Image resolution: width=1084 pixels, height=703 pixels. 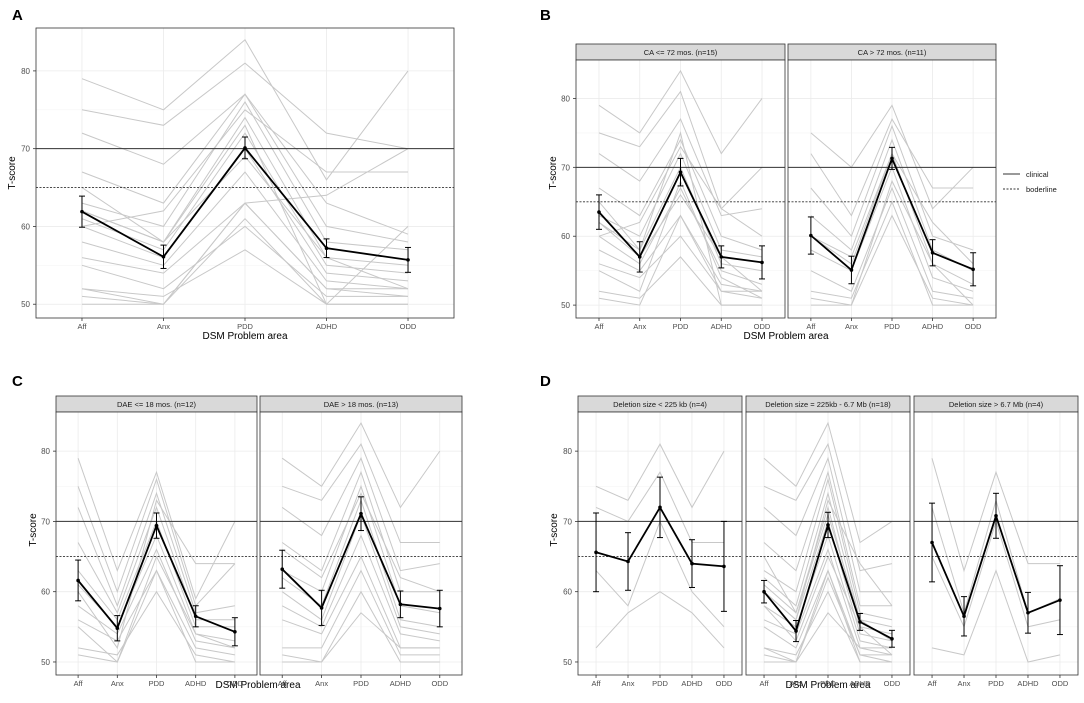 What do you see at coordinates (1028, 683) in the screenshot?
I see `x-tick-label: ADHD` at bounding box center [1028, 683].